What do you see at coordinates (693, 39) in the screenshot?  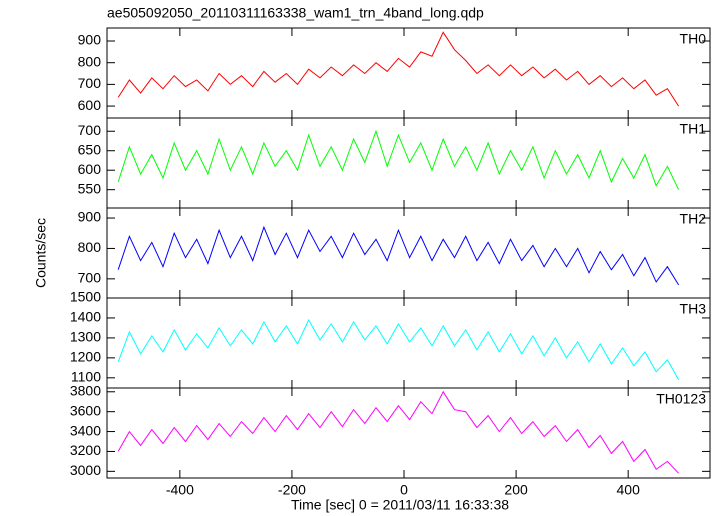 I see `panel-label: TH0` at bounding box center [693, 39].